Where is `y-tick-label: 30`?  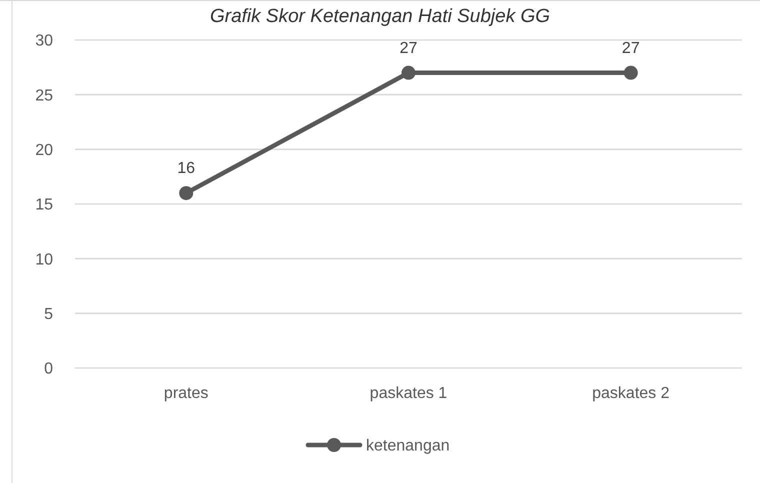 y-tick-label: 30 is located at coordinates (44, 41).